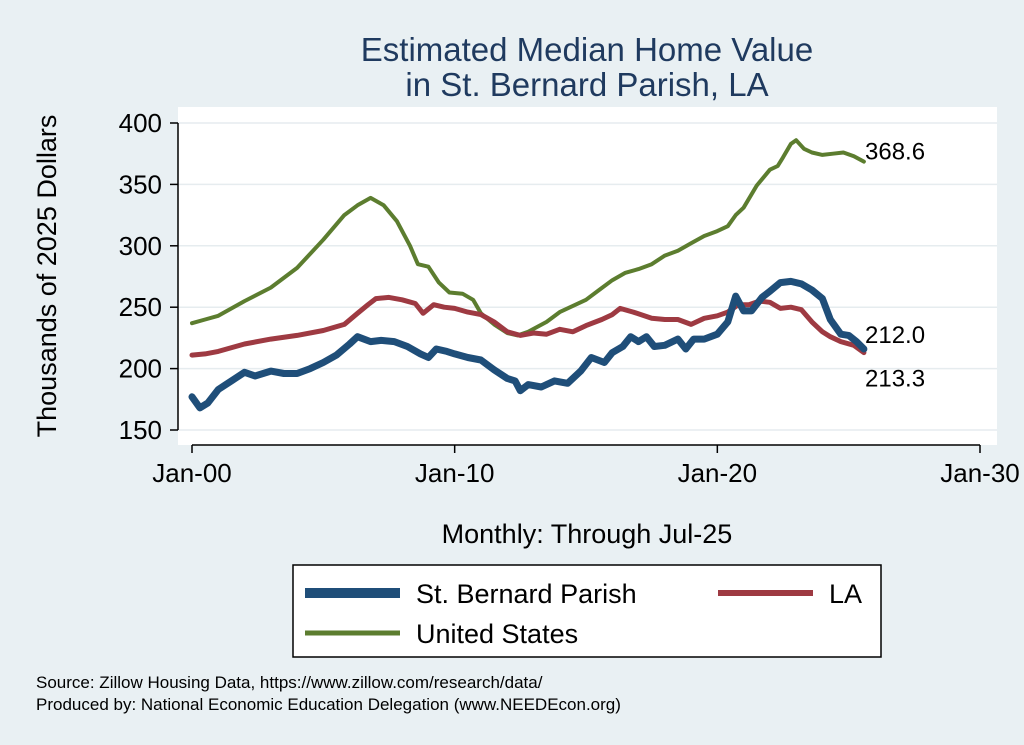  Describe the element at coordinates (149, 276) in the screenshot. I see `y-axis: 150 200 250 300 350 400` at that location.